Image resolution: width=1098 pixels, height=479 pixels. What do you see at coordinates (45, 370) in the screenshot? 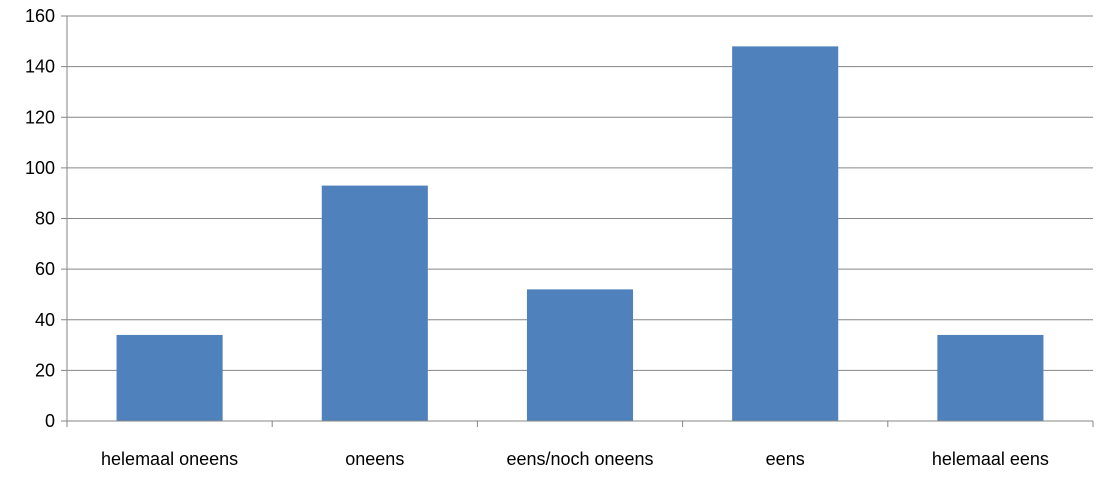
I see `y-tick-label: 20` at bounding box center [45, 370].